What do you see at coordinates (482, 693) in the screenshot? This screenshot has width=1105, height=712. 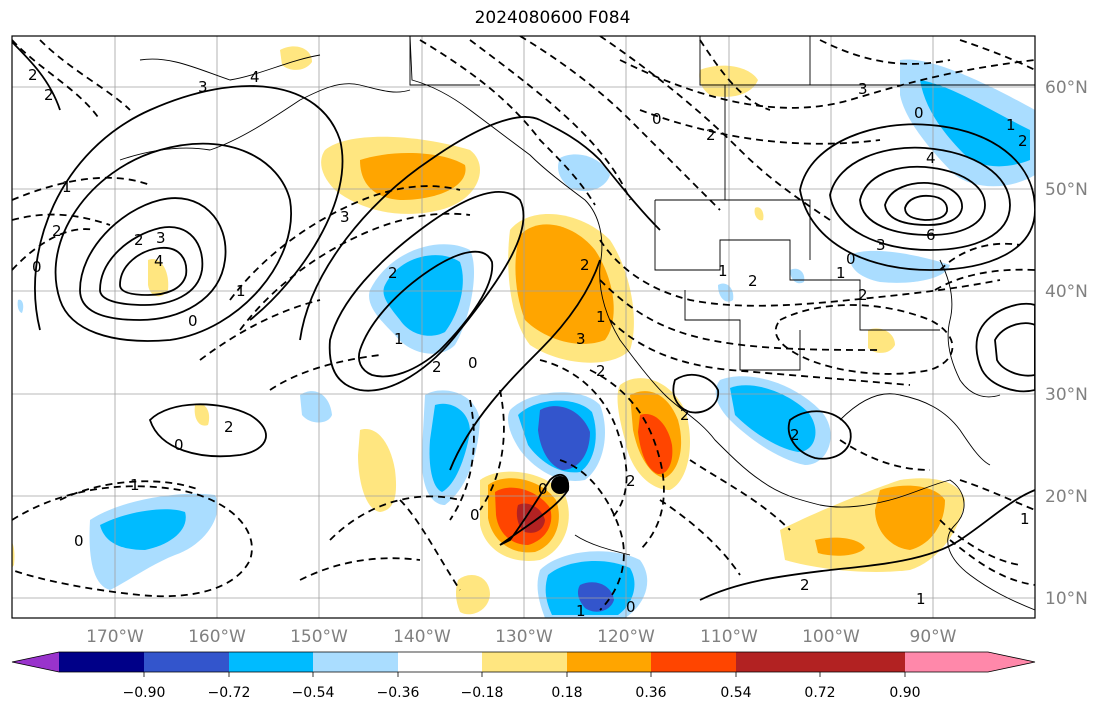 I see `colorbar-tick-label: −0.18` at bounding box center [482, 693].